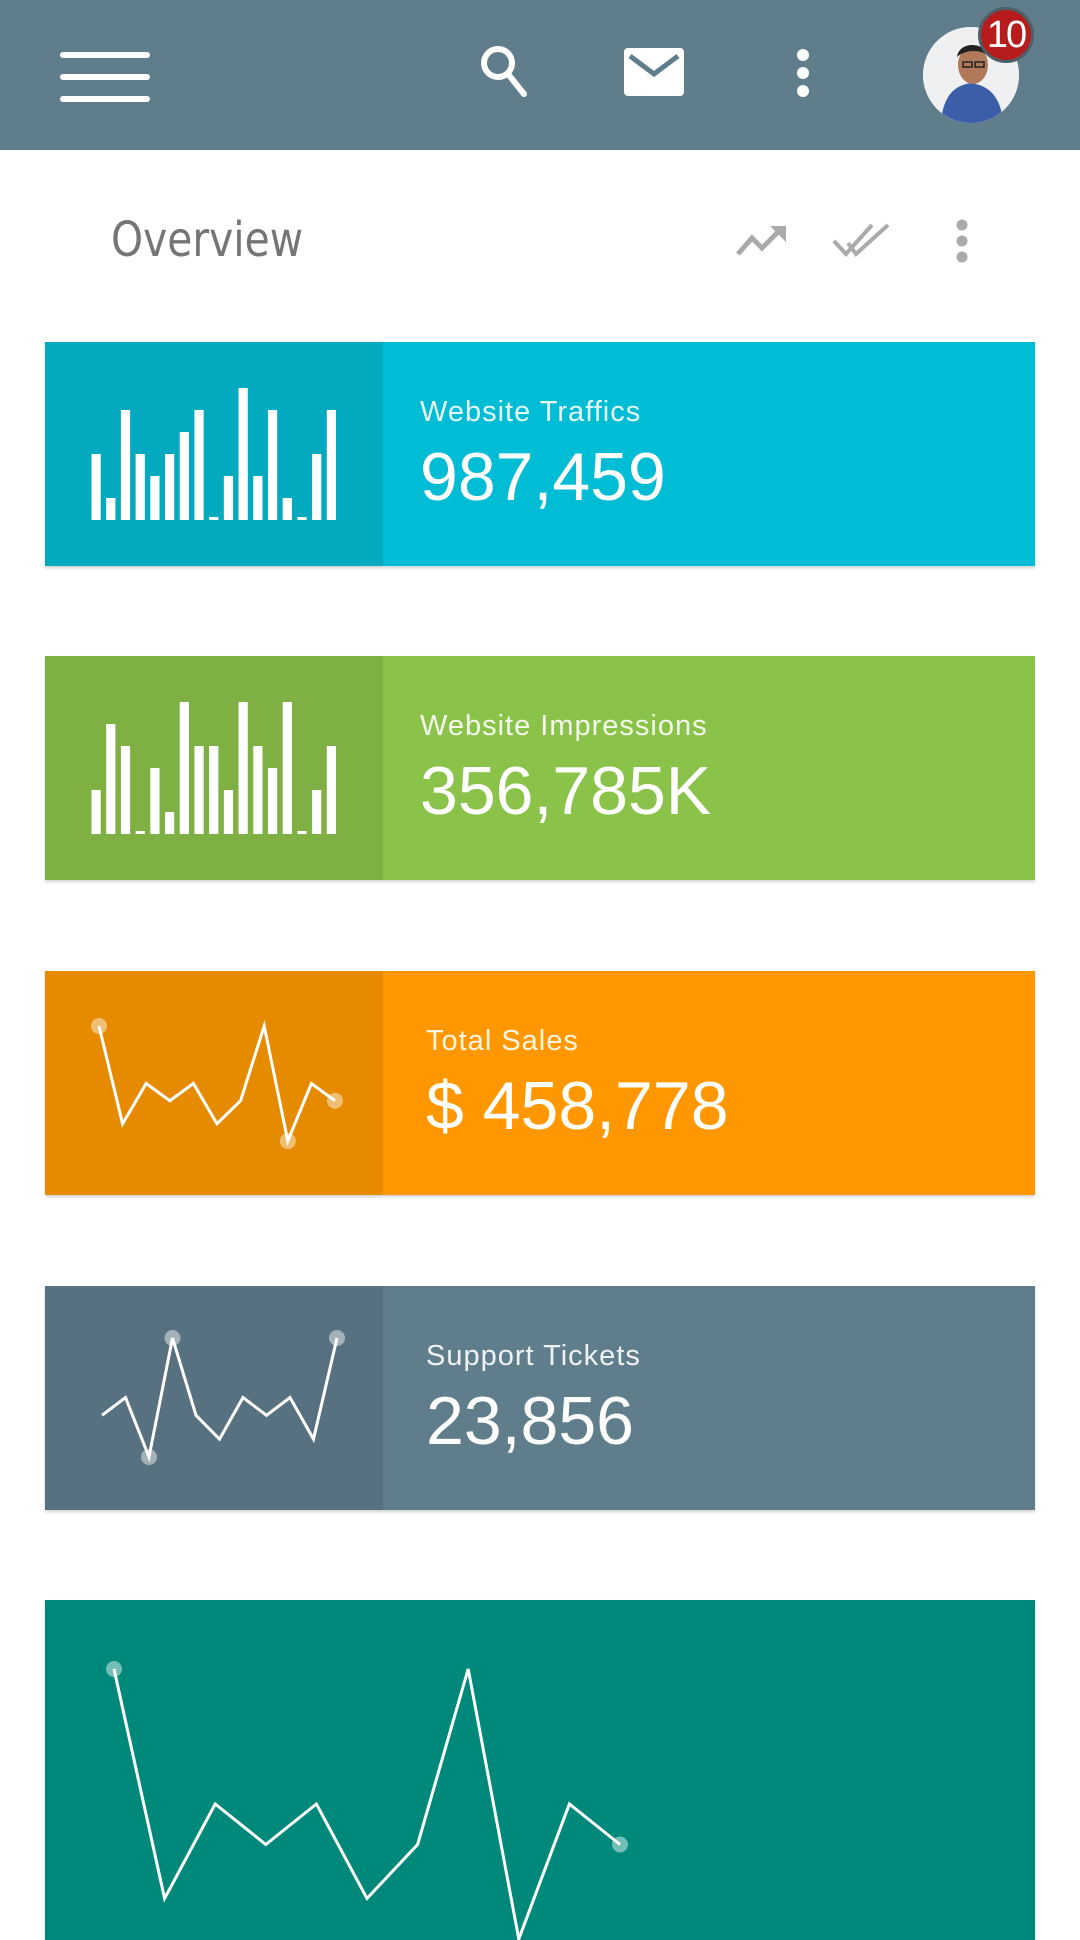 The width and height of the screenshot is (1080, 1940). Describe the element at coordinates (762, 240) in the screenshot. I see `trending-up-icon` at that location.